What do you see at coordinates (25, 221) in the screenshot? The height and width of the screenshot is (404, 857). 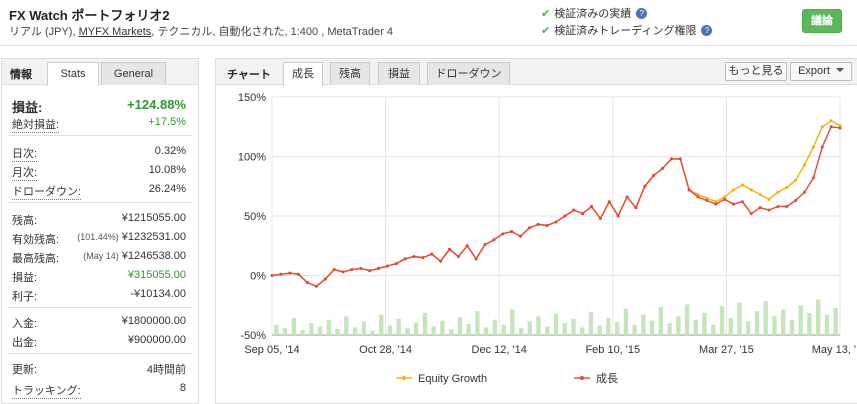 I see `balance-label: 残高:` at bounding box center [25, 221].